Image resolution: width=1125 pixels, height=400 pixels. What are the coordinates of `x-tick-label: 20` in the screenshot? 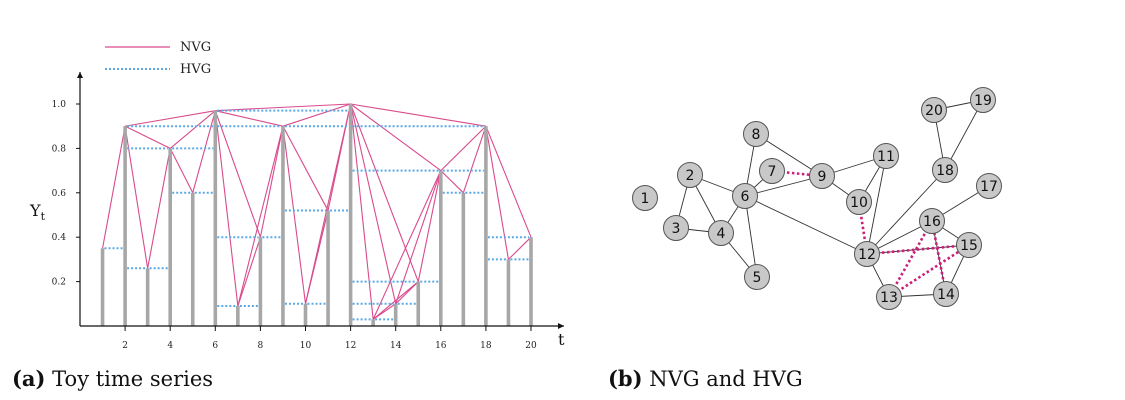 It's located at (531, 346).